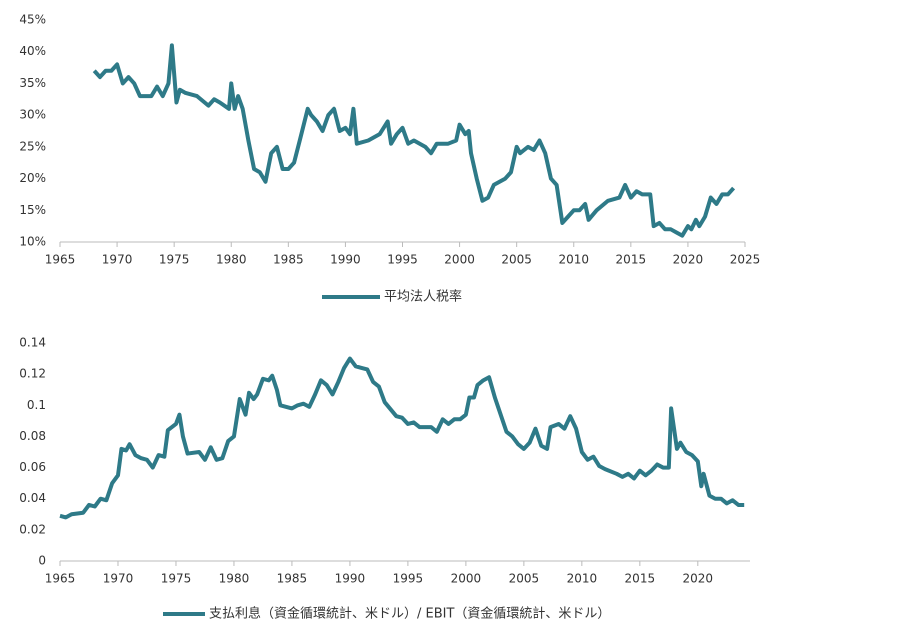  Describe the element at coordinates (32, 343) in the screenshot. I see `y-tick-label: 0.14` at that location.